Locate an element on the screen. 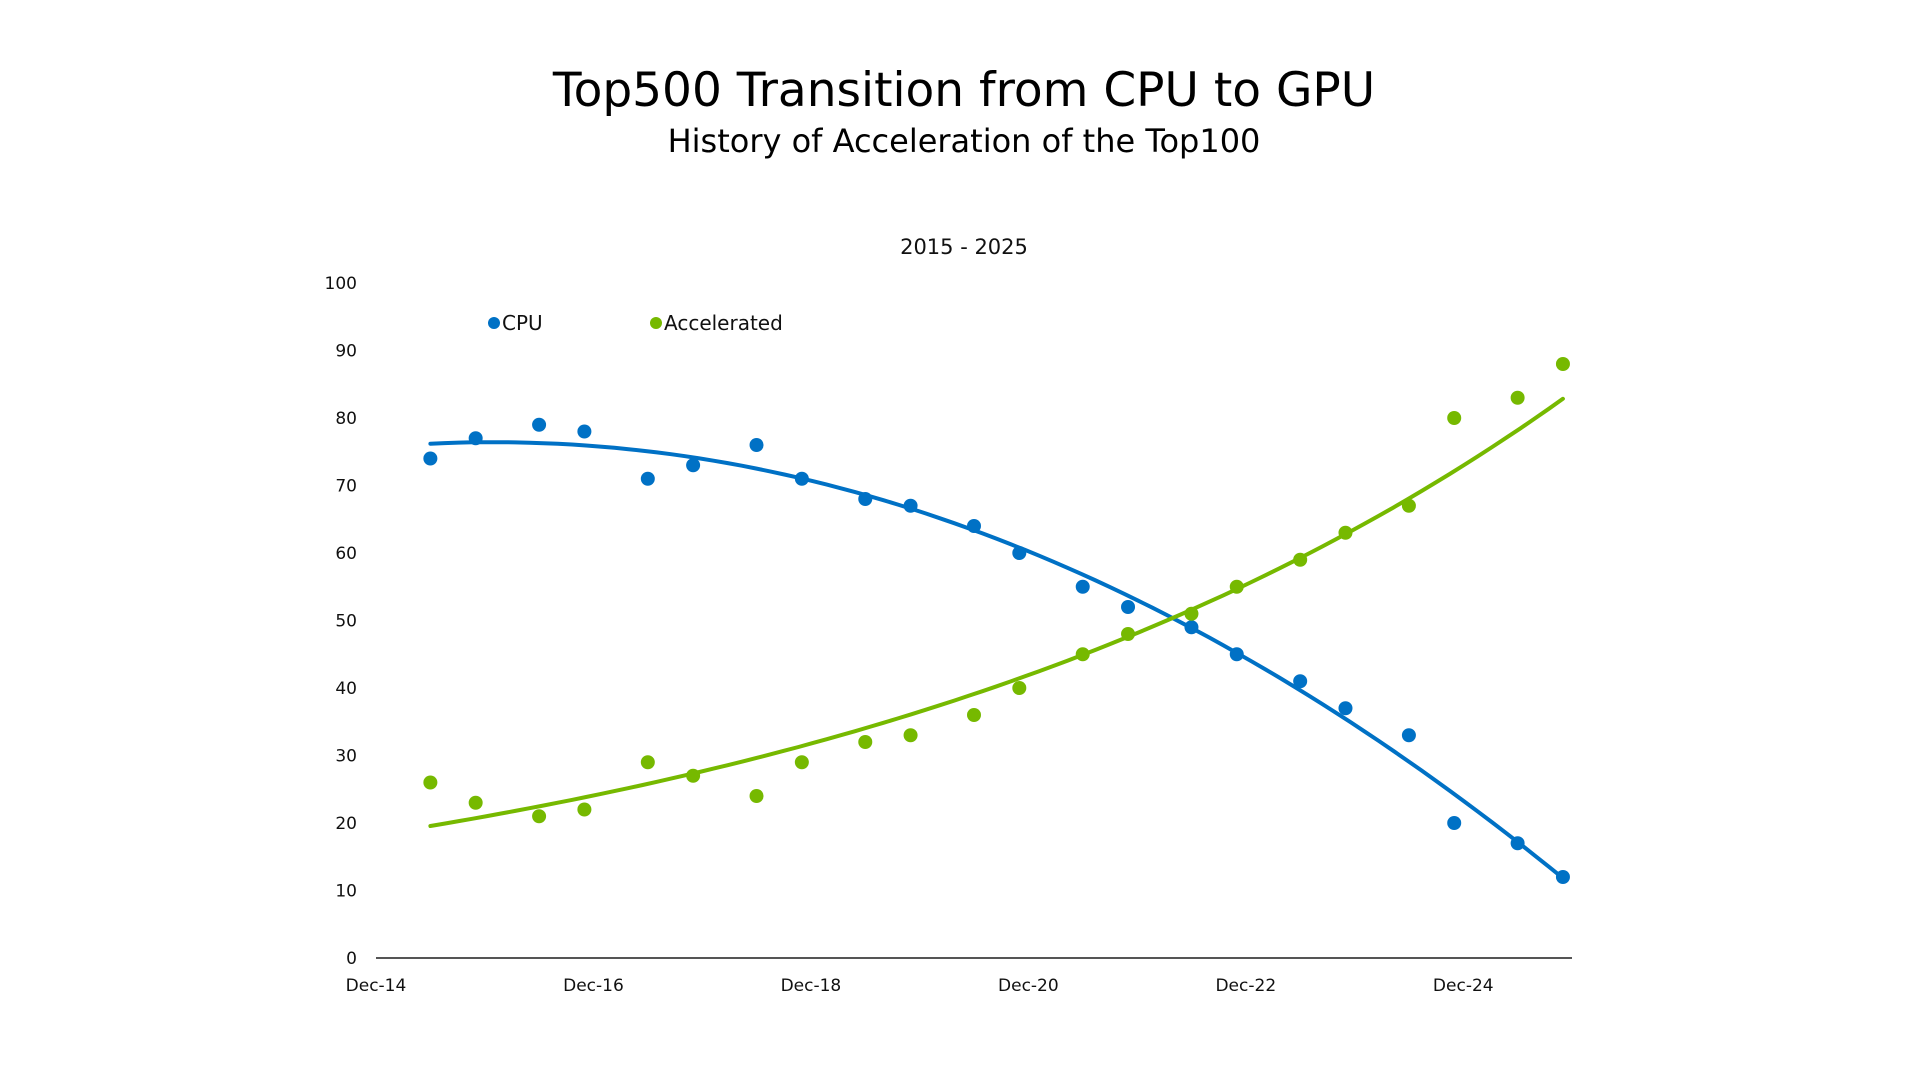  y-axis-ticks: 0 10 20 30 40 50 60 70 80 90 100 is located at coordinates (341, 621).